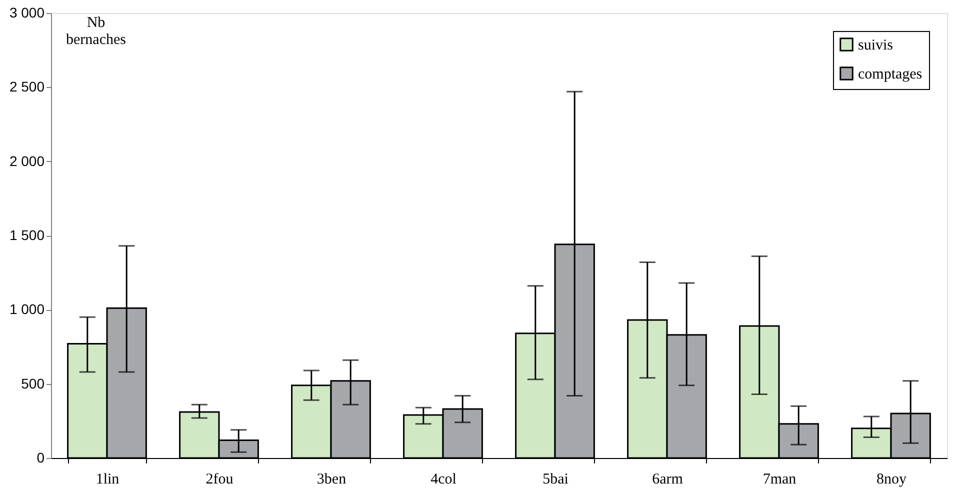  I want to click on legend-label: suivis, so click(876, 46).